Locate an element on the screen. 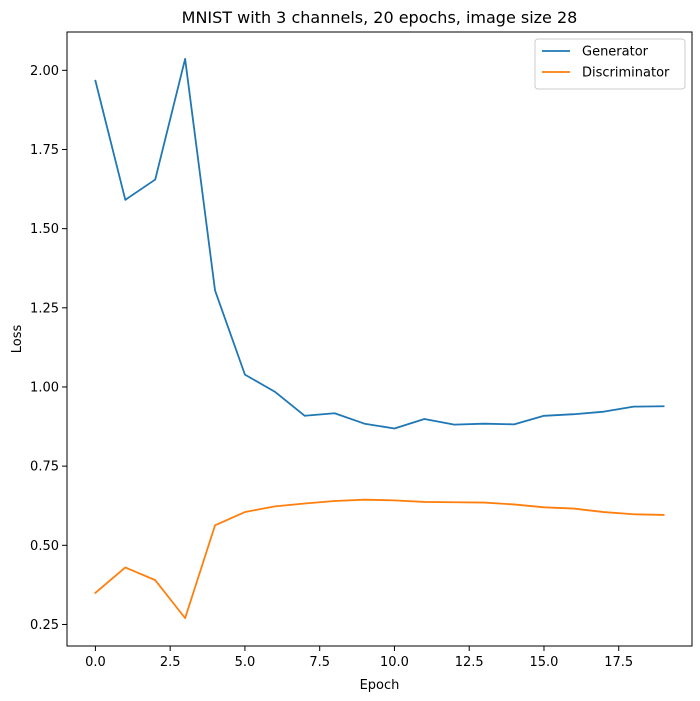  x-tick-label: 10.0 is located at coordinates (394, 662).